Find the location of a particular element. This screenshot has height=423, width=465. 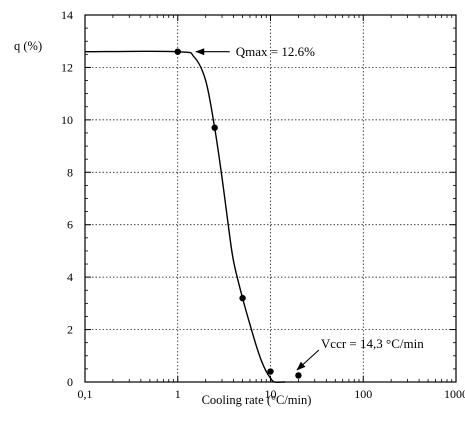

x-tick-label: 1 is located at coordinates (178, 394).